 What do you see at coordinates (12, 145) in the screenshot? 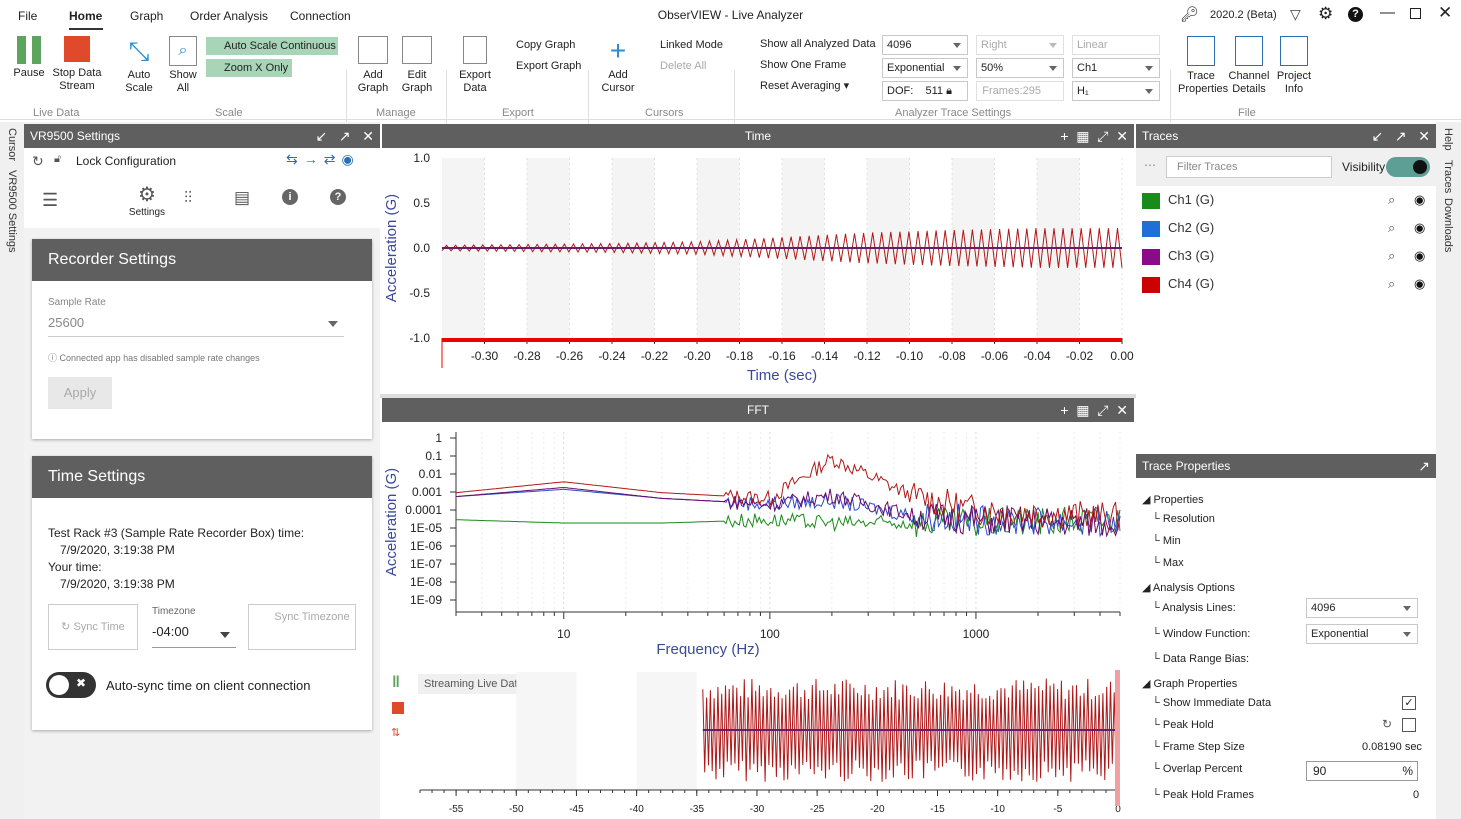
I see `tab-cursor: Cursor` at bounding box center [12, 145].